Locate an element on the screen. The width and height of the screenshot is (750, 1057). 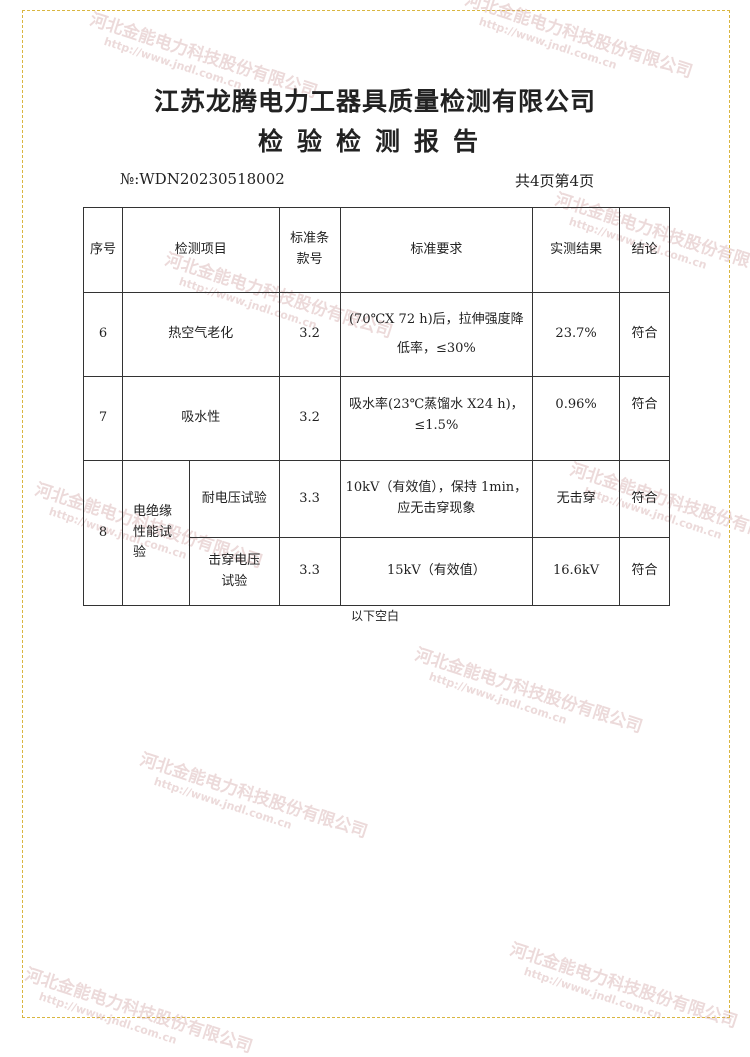
header-no: 序号 is located at coordinates (103, 250).